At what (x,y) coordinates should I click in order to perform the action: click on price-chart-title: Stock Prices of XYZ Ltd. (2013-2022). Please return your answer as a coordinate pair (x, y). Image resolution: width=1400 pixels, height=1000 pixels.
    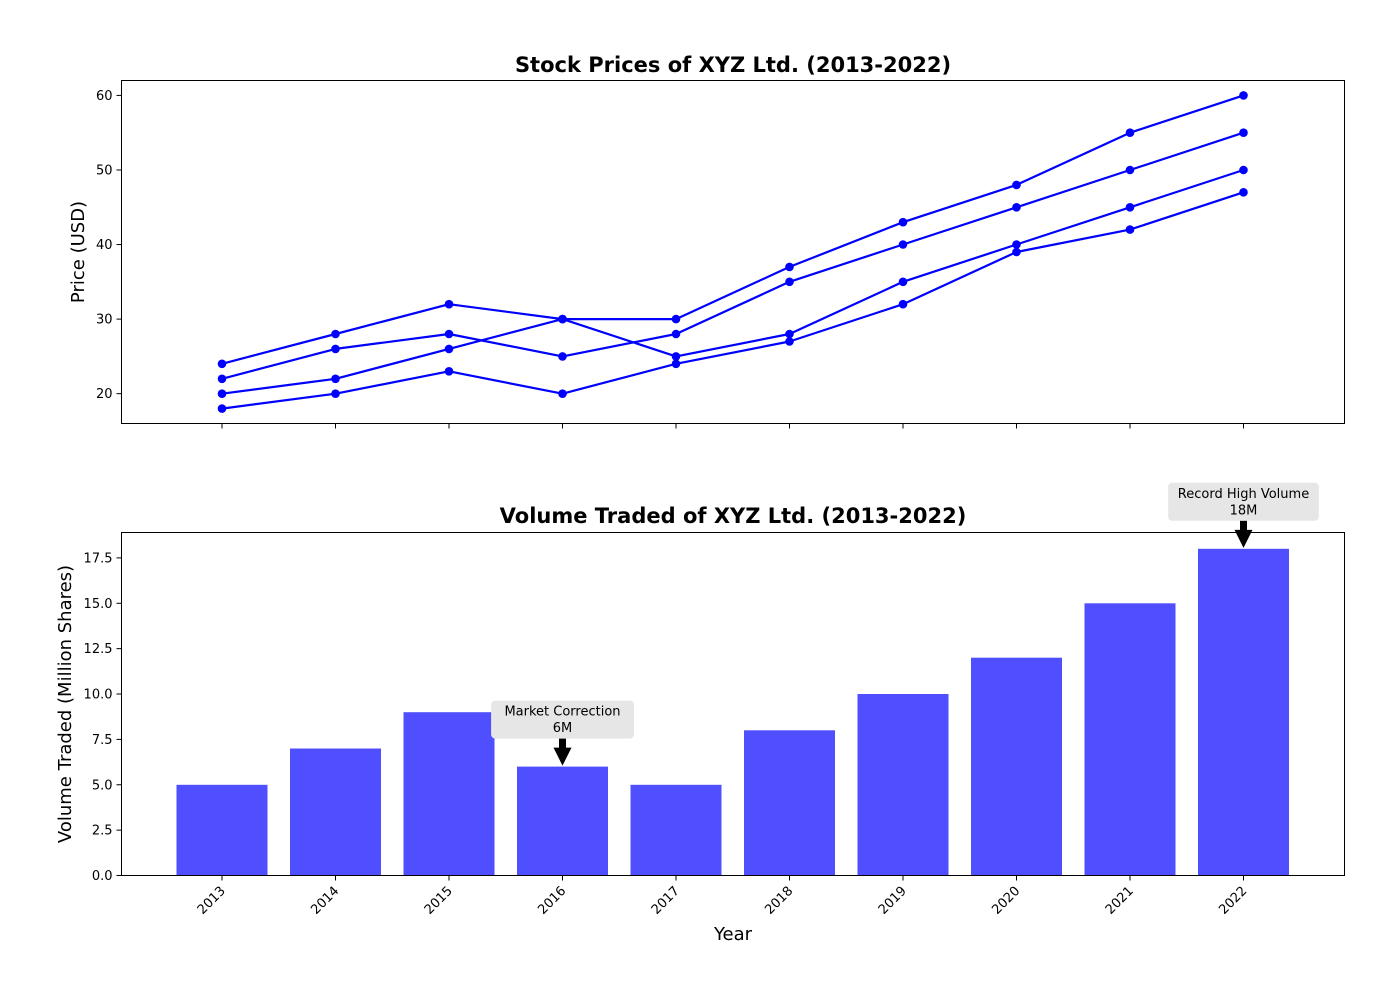
    Looking at the image, I should click on (733, 65).